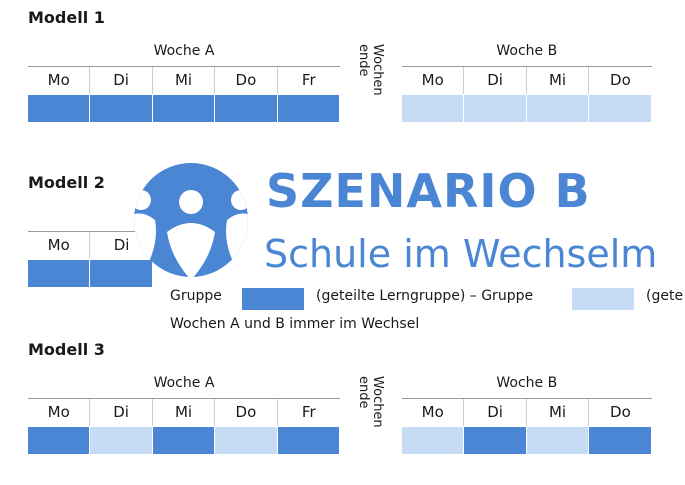  I want to click on legend-text: (gete, so click(665, 296).